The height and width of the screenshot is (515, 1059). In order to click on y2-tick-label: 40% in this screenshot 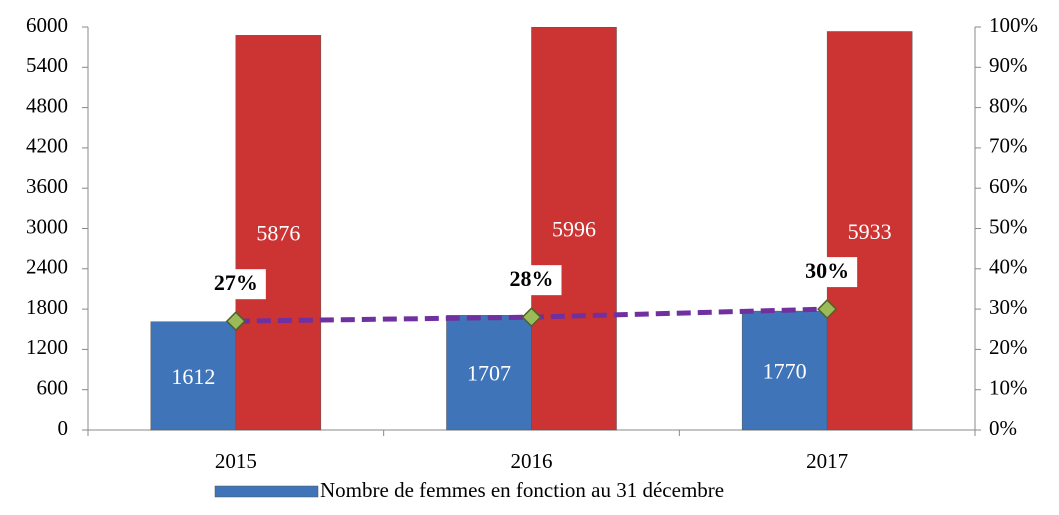, I will do `click(1008, 267)`.